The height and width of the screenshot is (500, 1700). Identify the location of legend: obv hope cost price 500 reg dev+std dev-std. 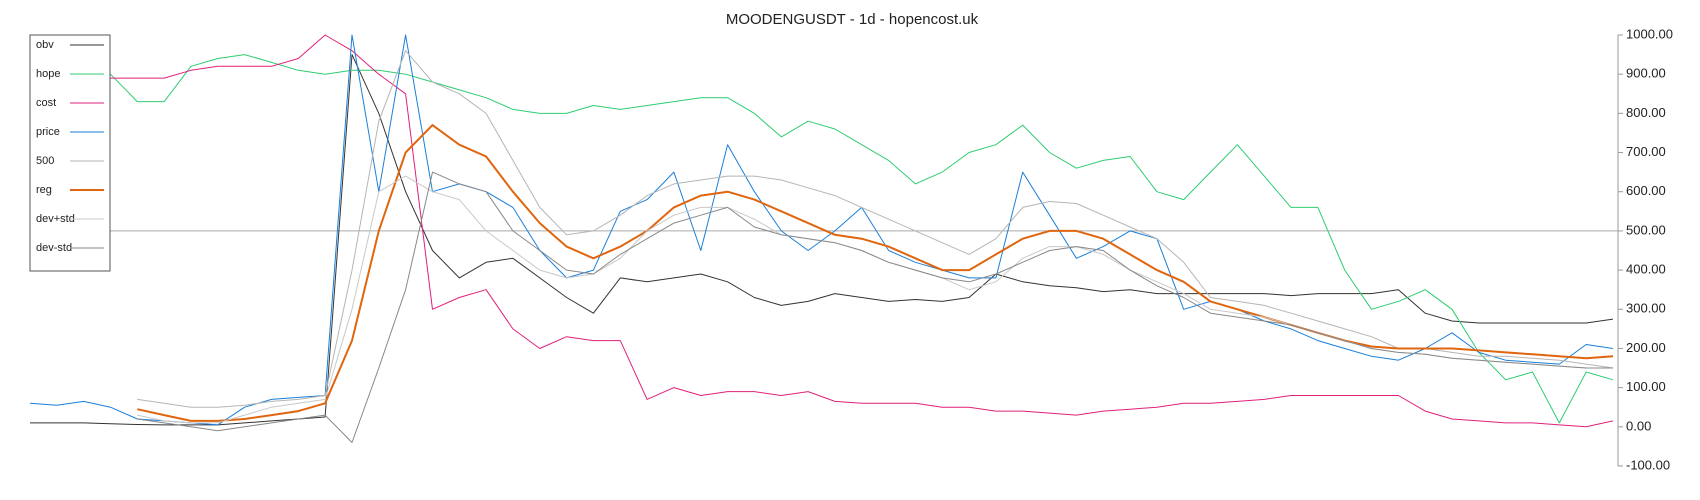
(70, 153).